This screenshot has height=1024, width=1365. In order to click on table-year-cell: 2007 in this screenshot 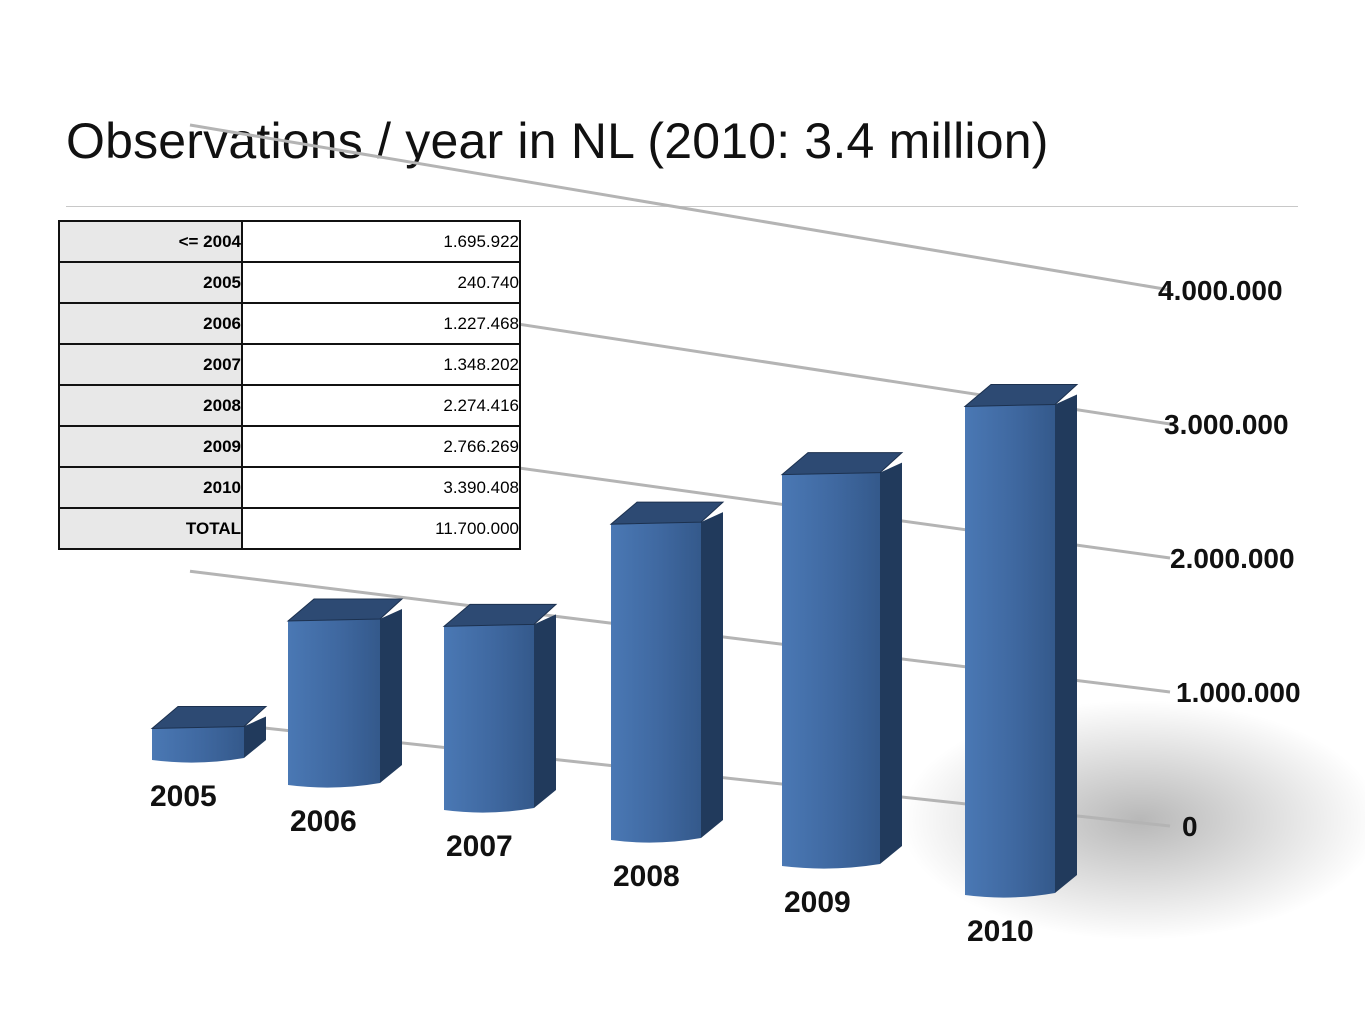, I will do `click(150, 364)`.